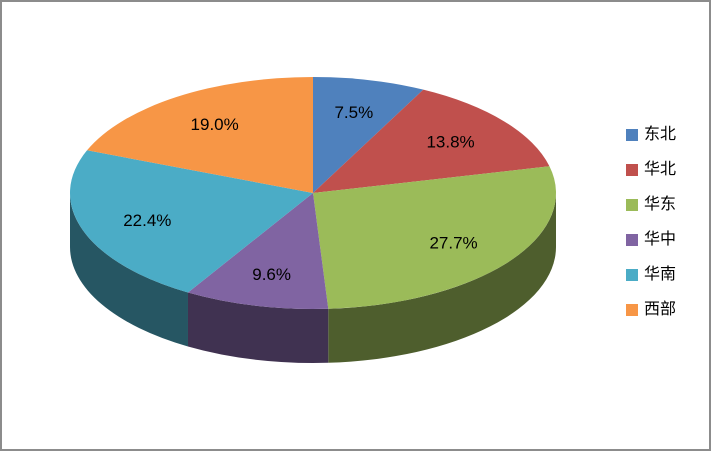 The image size is (711, 451). I want to click on pie-data-label-2: 27.7%, so click(453, 243).